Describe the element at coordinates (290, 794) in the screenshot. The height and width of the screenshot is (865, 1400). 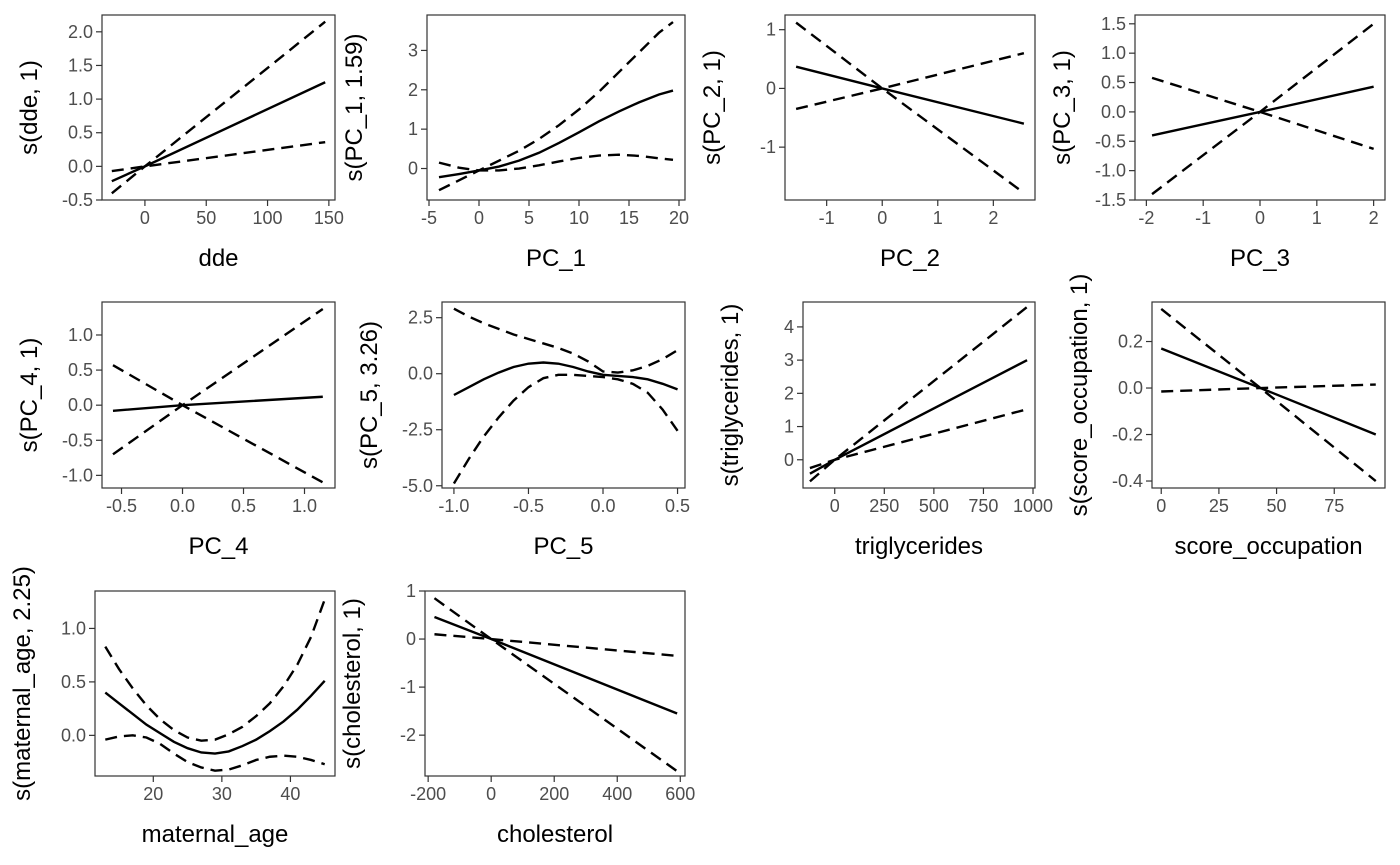
I see `x-tick-label: 40` at that location.